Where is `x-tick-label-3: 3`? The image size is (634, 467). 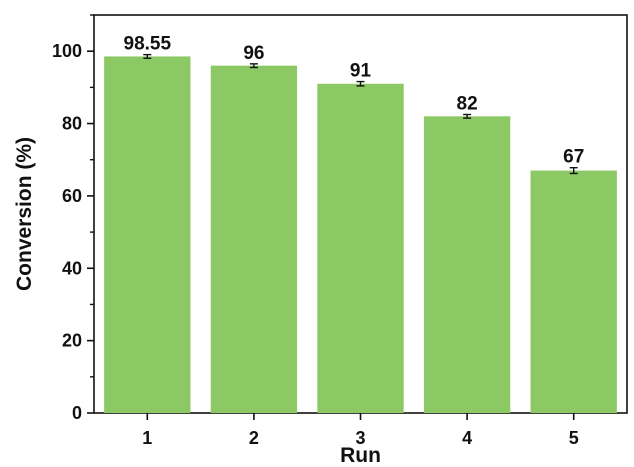 x-tick-label-3: 3 is located at coordinates (360, 438).